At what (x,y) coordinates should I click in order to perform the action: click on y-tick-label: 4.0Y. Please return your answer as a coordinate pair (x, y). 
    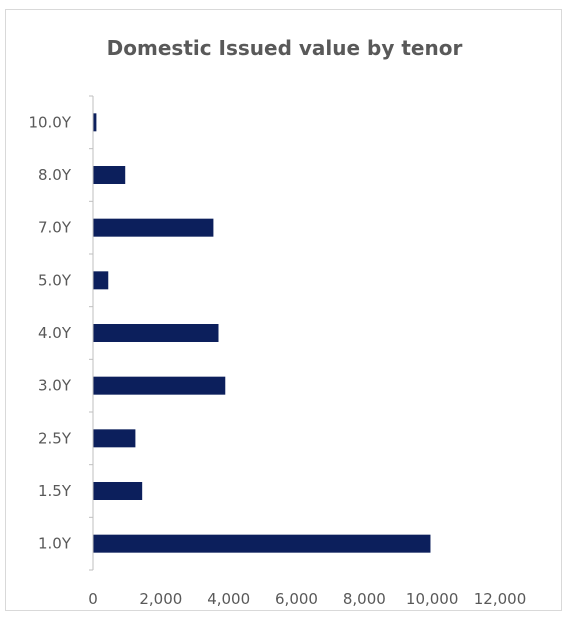
    Looking at the image, I should click on (55, 333).